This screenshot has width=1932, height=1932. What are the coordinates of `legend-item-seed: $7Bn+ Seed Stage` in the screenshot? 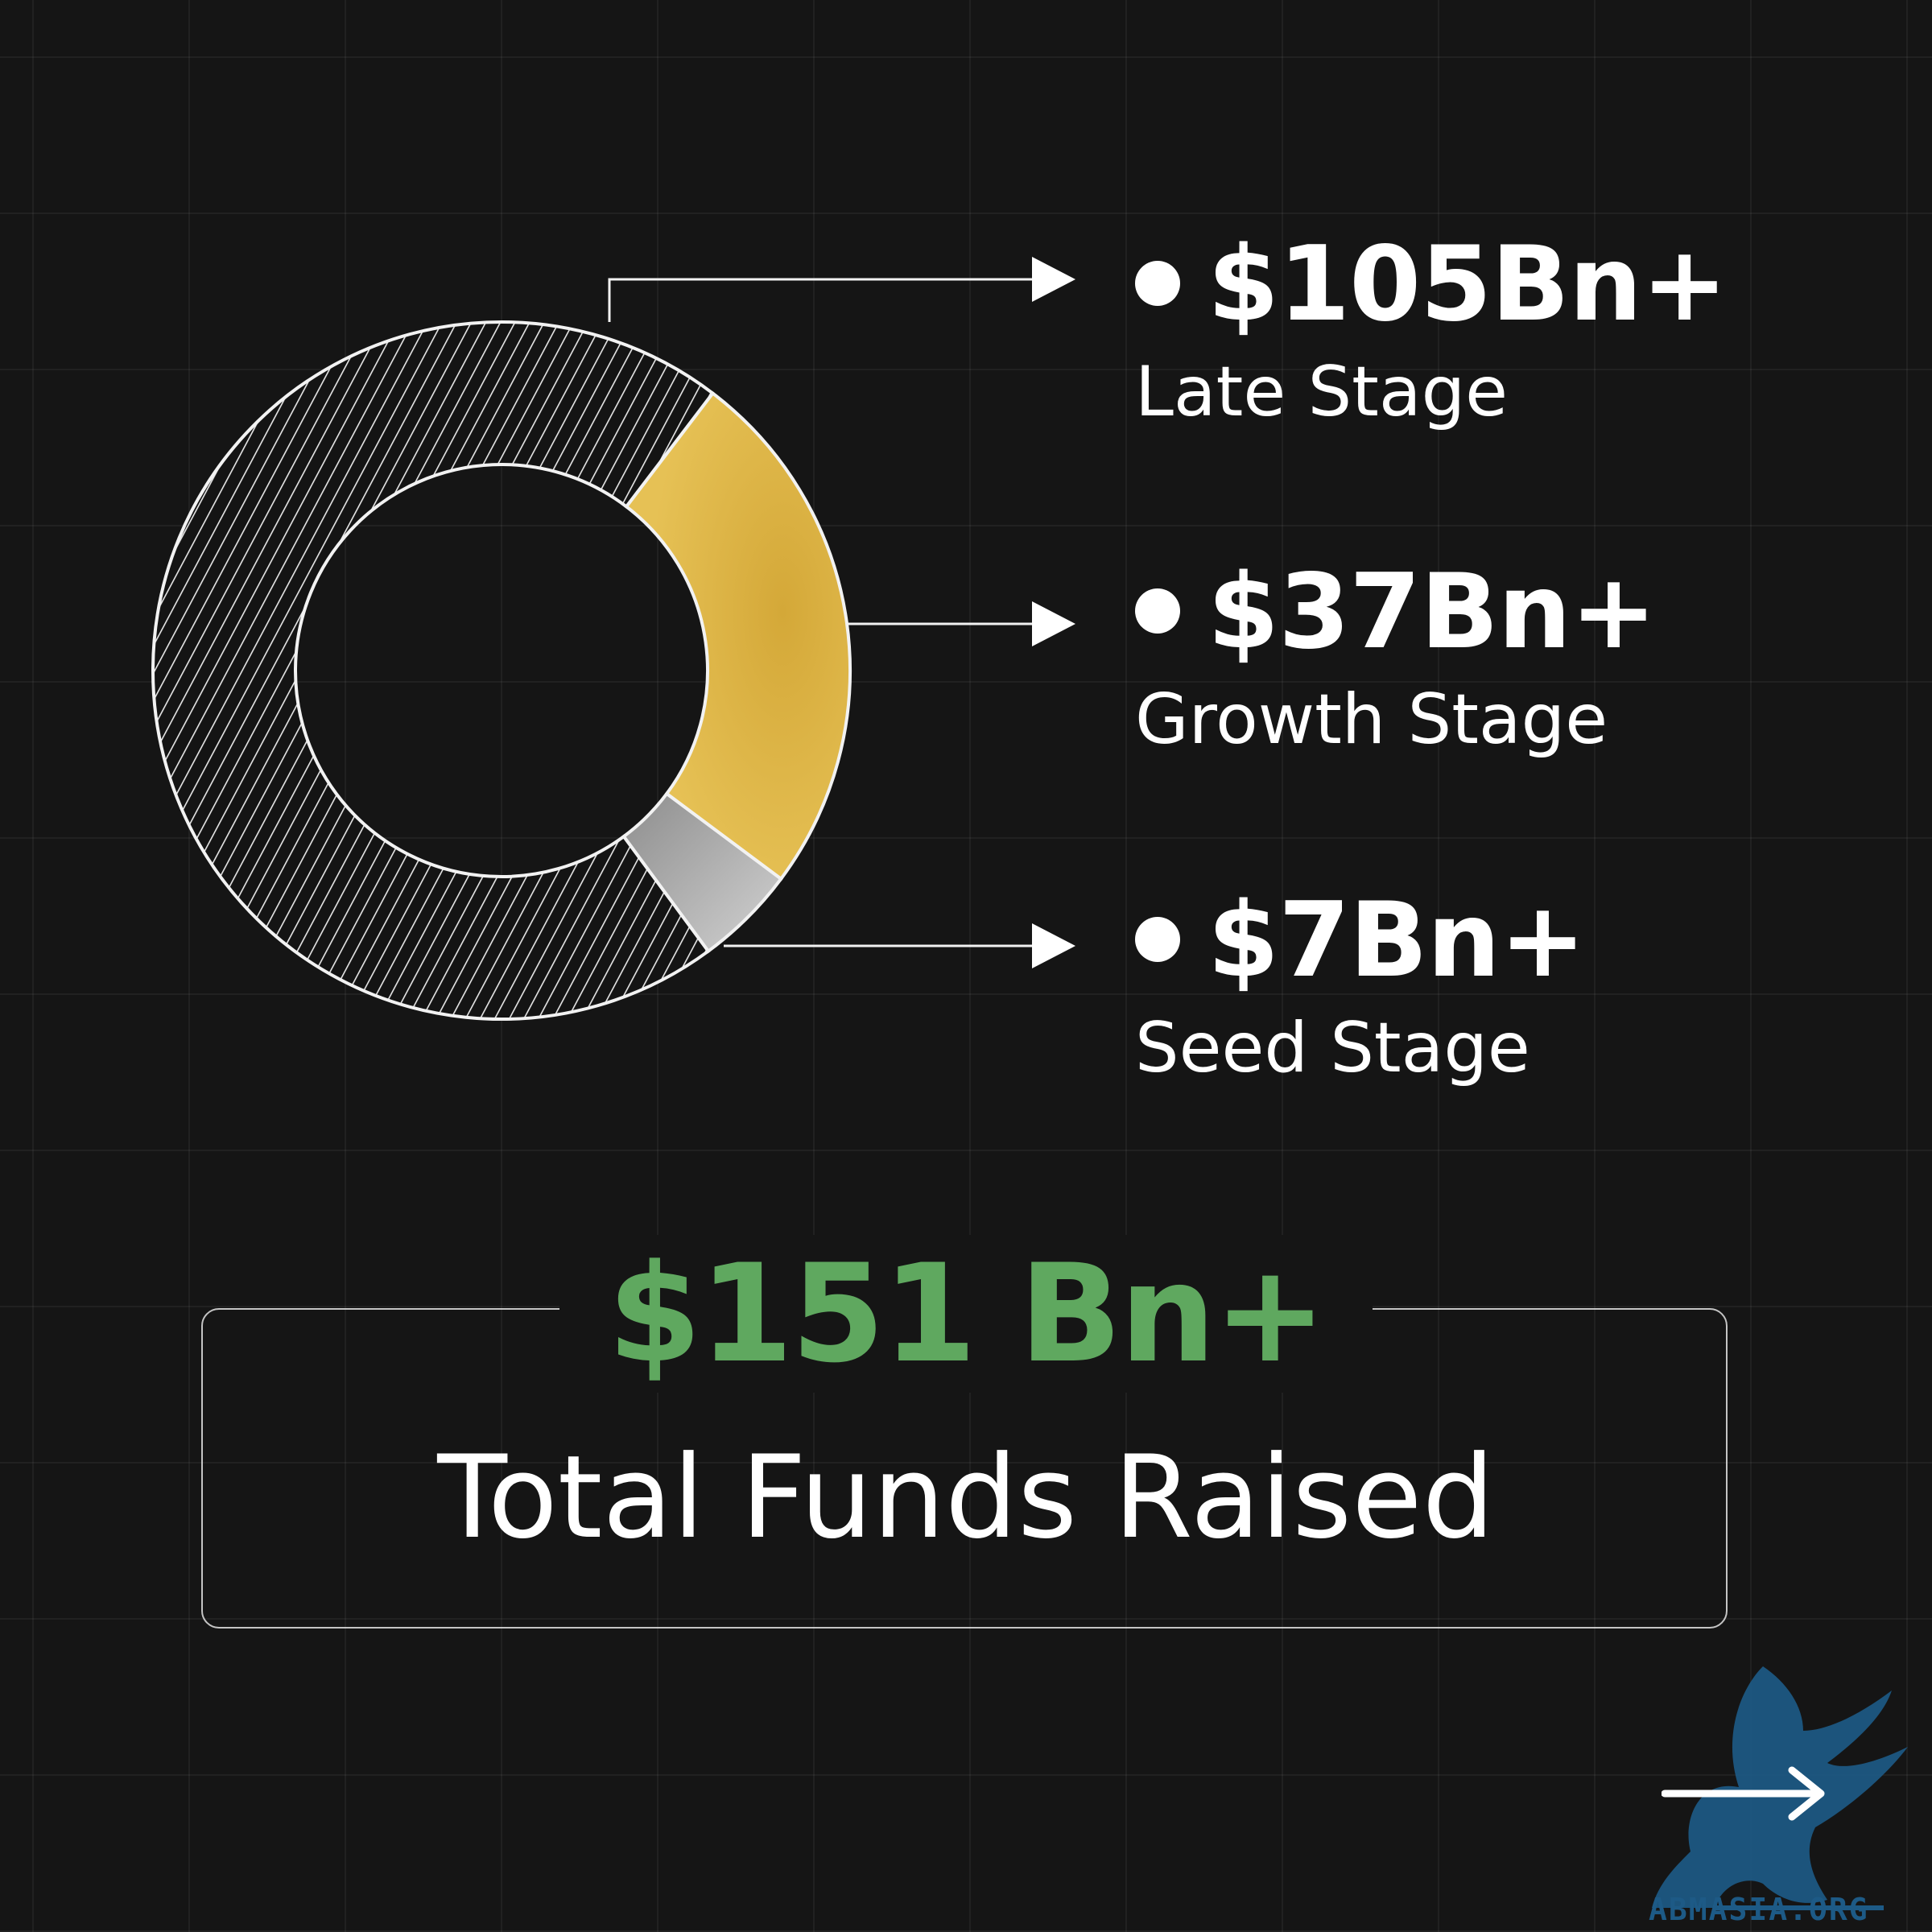 It's located at (1360, 989).